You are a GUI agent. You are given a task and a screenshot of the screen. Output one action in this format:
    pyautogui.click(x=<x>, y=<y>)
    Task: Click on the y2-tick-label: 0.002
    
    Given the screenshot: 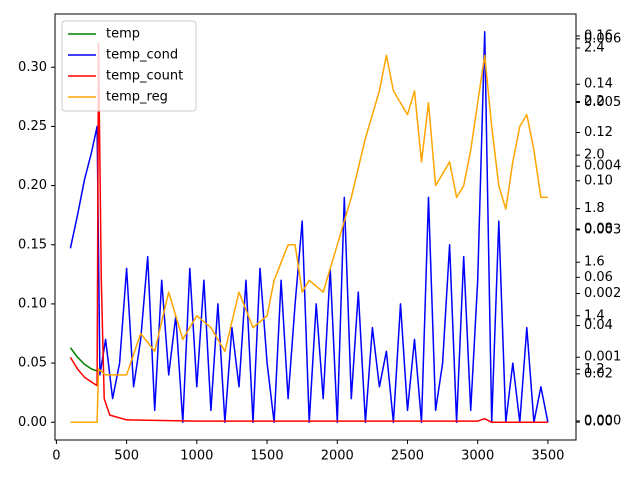 What is the action you would take?
    pyautogui.click(x=602, y=293)
    